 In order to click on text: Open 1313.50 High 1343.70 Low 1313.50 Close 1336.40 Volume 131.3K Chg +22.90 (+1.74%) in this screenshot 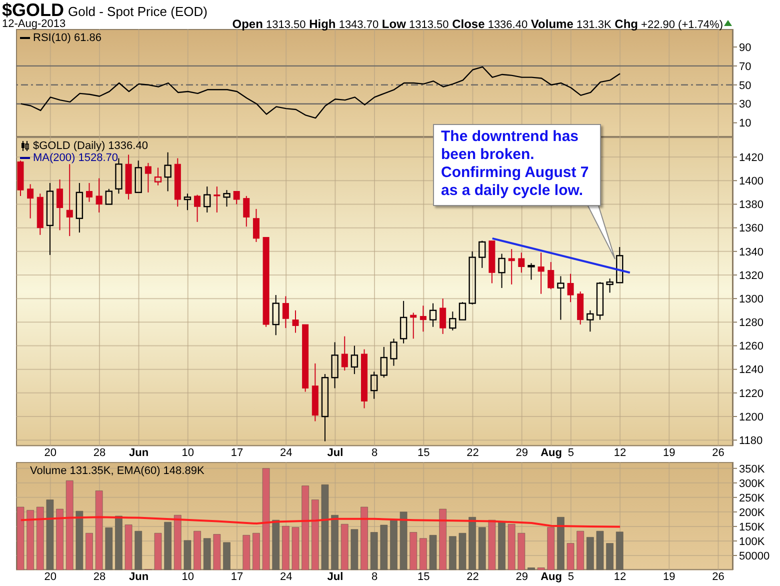, I will do `click(477, 24)`.